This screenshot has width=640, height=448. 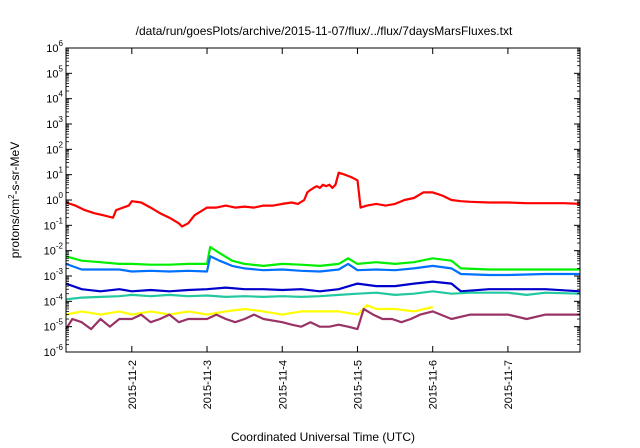 I want to click on y-tick-label: 10⁻⁵, so click(x=54, y=326).